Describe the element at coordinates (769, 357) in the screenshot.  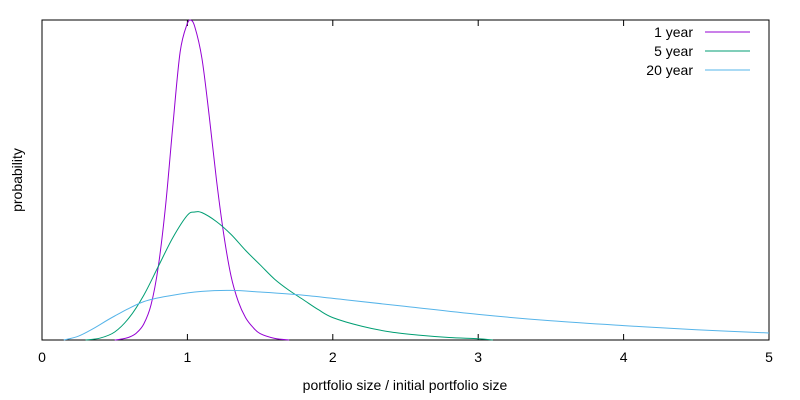
I see `x-tick-label-5: 5` at that location.